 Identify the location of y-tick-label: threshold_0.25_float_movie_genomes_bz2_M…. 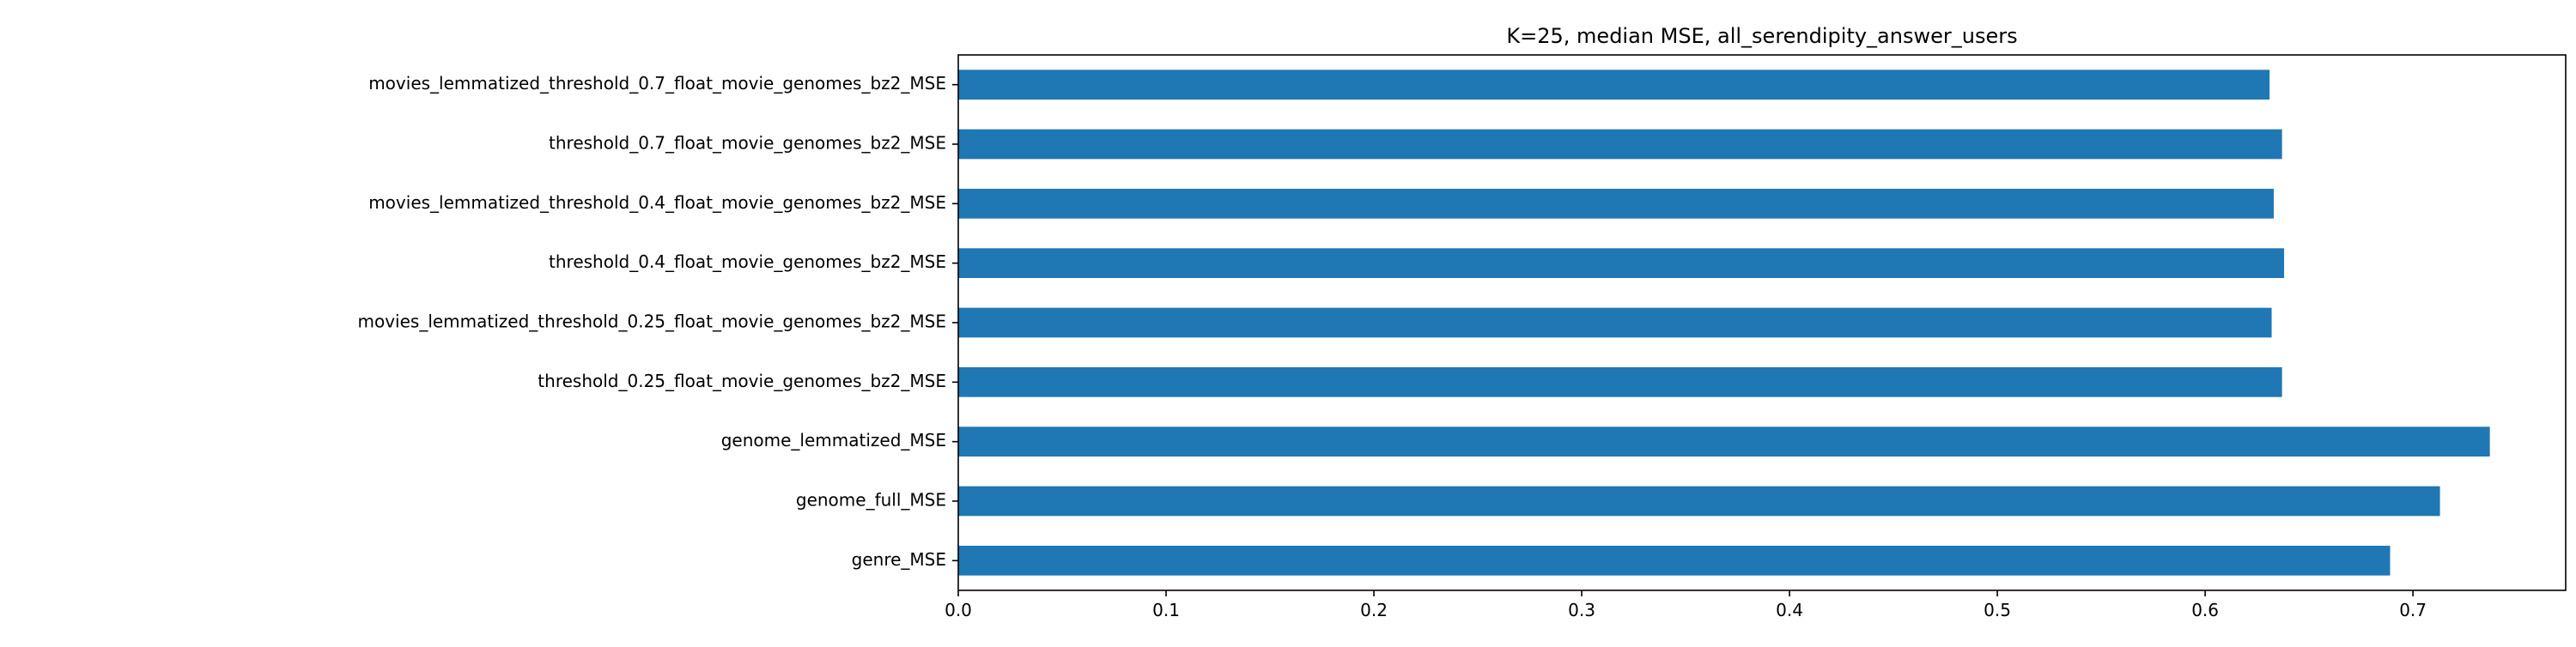
(742, 381).